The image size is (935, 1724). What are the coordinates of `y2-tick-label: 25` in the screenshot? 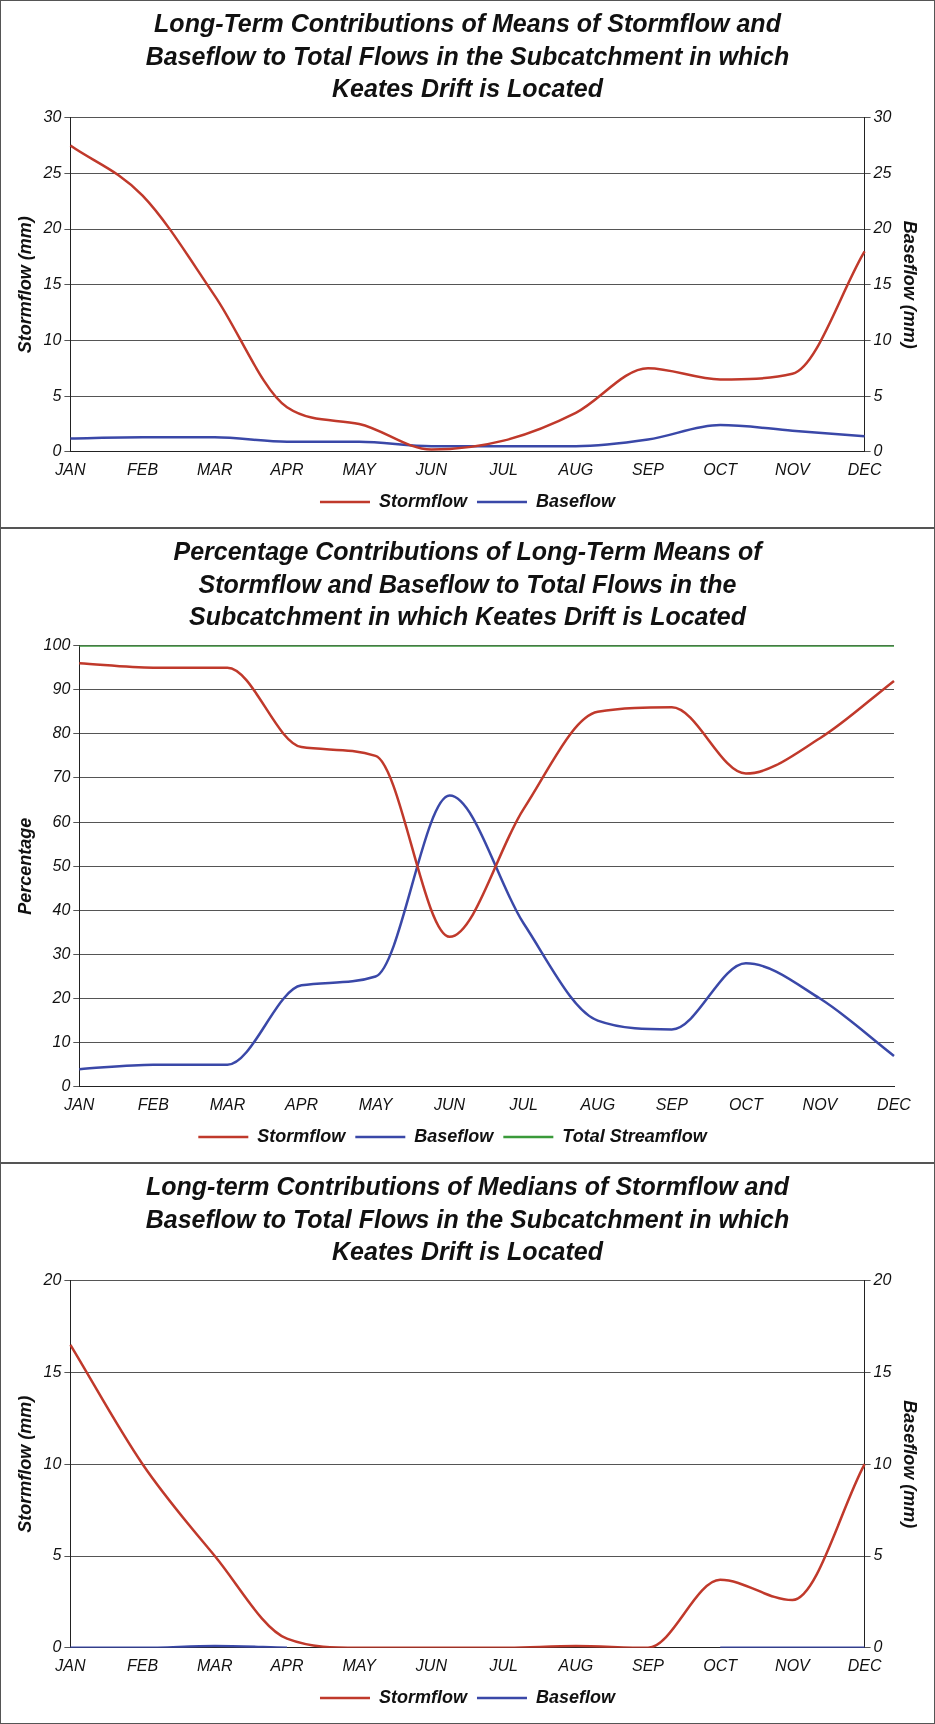 It's located at (882, 172).